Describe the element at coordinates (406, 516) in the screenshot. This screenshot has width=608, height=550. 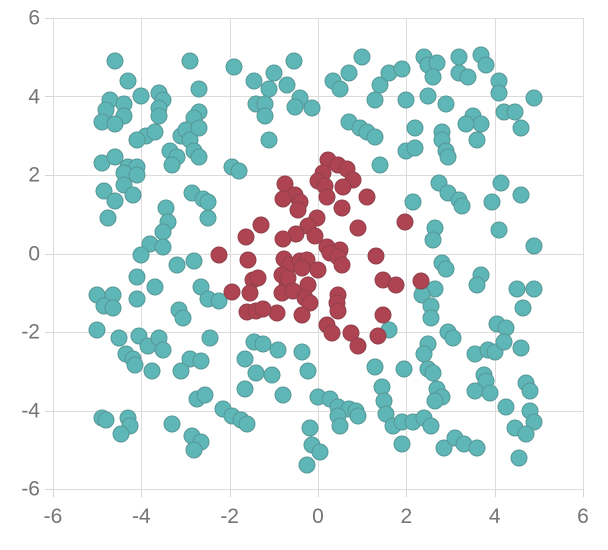
I see `x-tick-label: 2` at that location.